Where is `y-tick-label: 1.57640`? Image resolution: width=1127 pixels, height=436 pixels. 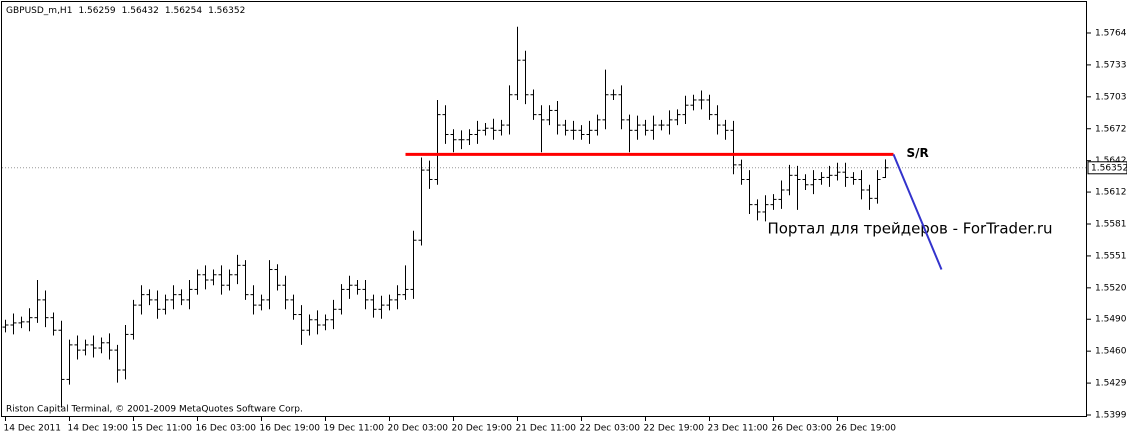
y-tick-label: 1.57640 is located at coordinates (1111, 33).